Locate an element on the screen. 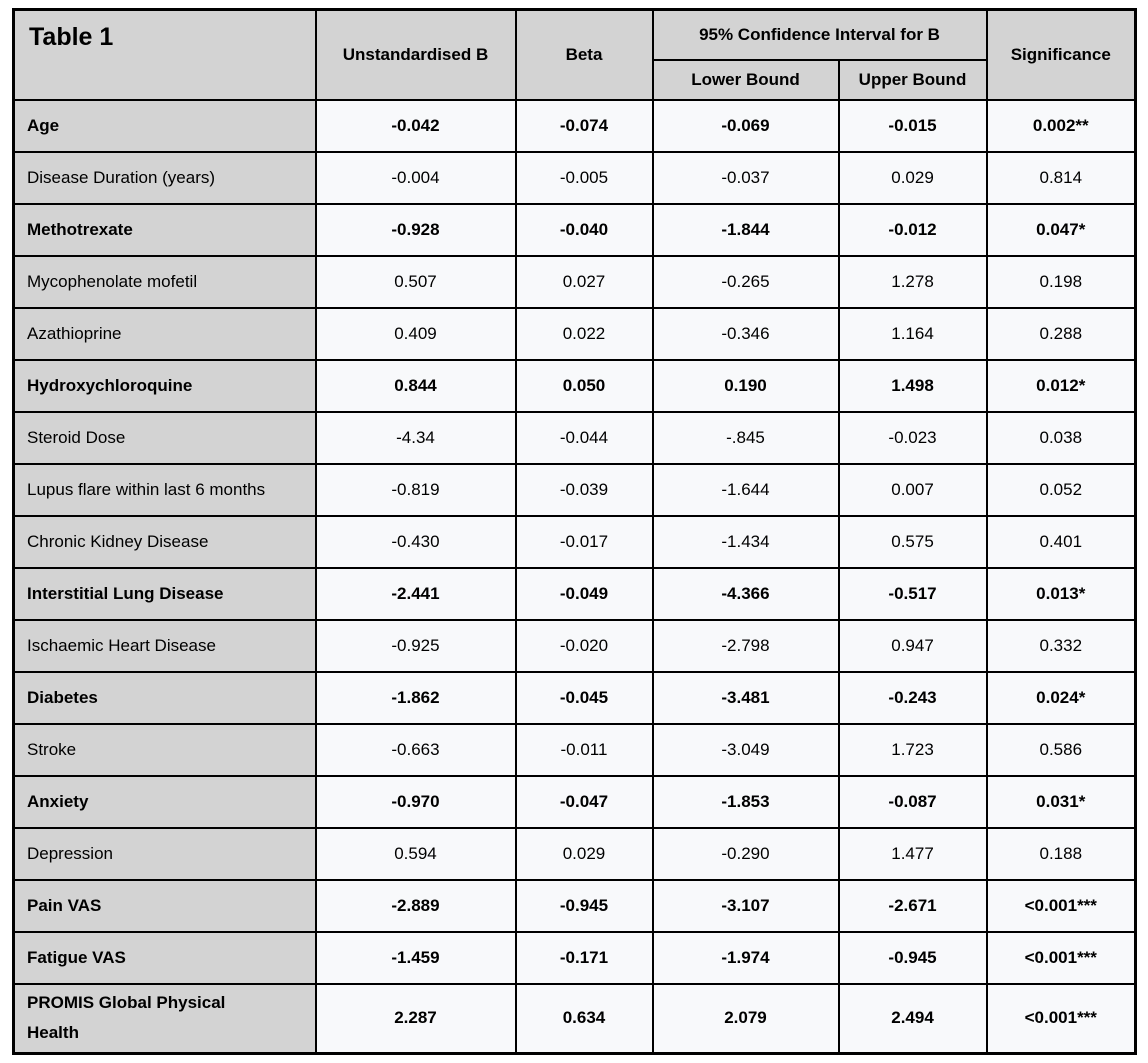  cell-upper: 1.278 is located at coordinates (912, 281).